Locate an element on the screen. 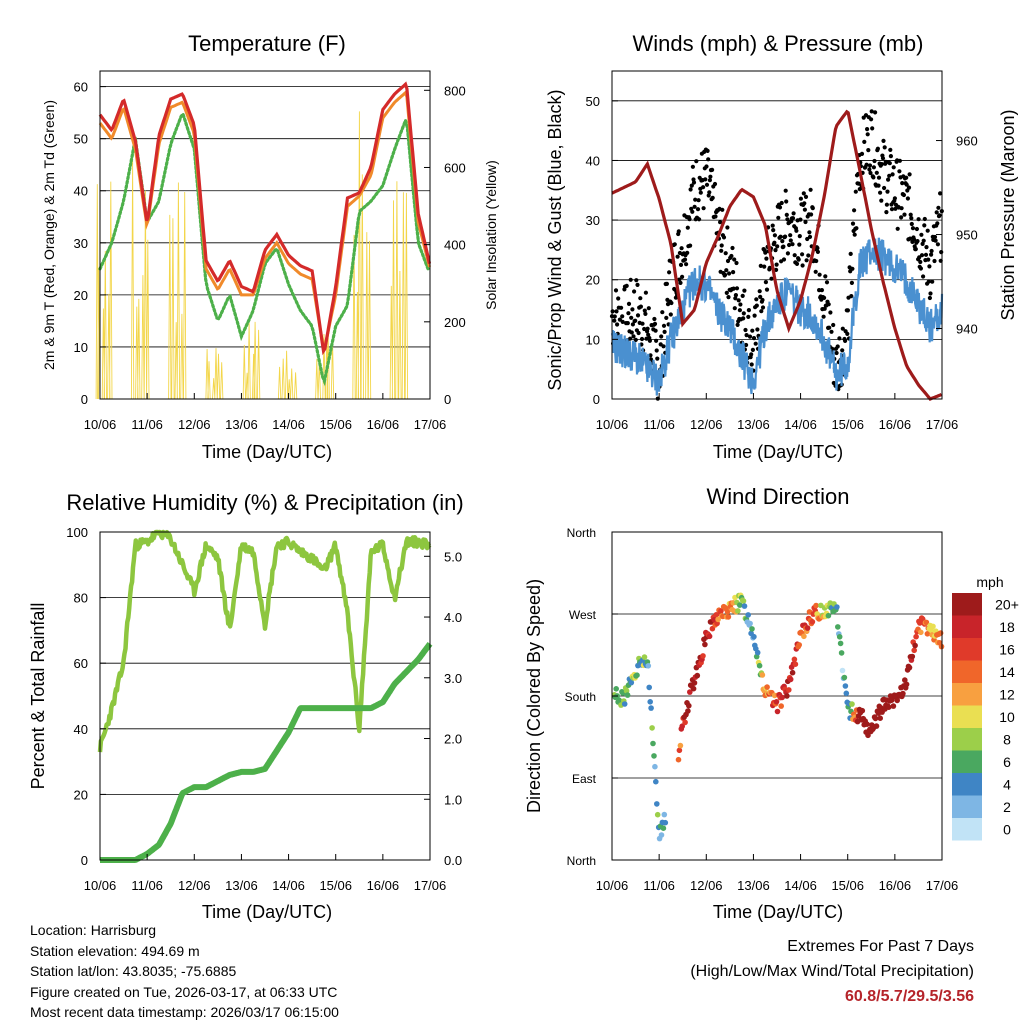  x-tick-label: 12/06 is located at coordinates (706, 424).